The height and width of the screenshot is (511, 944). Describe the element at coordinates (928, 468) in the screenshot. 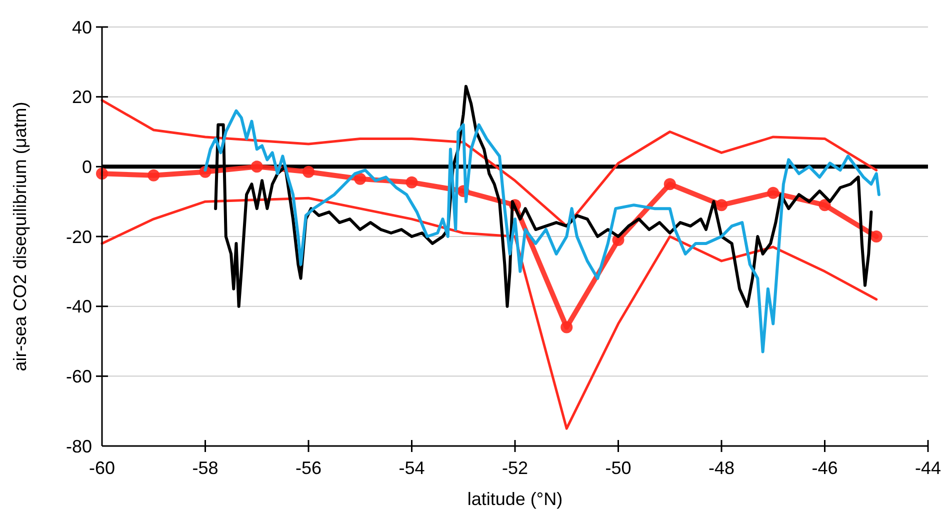

I see `x-tick-label: -44` at that location.